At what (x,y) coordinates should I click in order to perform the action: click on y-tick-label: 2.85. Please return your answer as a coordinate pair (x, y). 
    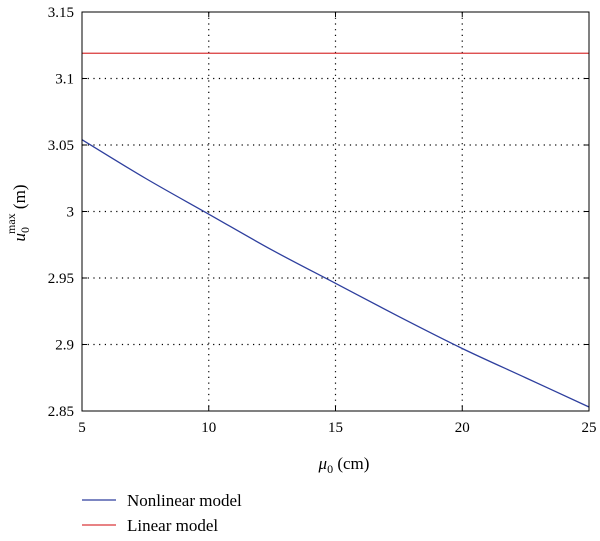
    Looking at the image, I should click on (61, 412).